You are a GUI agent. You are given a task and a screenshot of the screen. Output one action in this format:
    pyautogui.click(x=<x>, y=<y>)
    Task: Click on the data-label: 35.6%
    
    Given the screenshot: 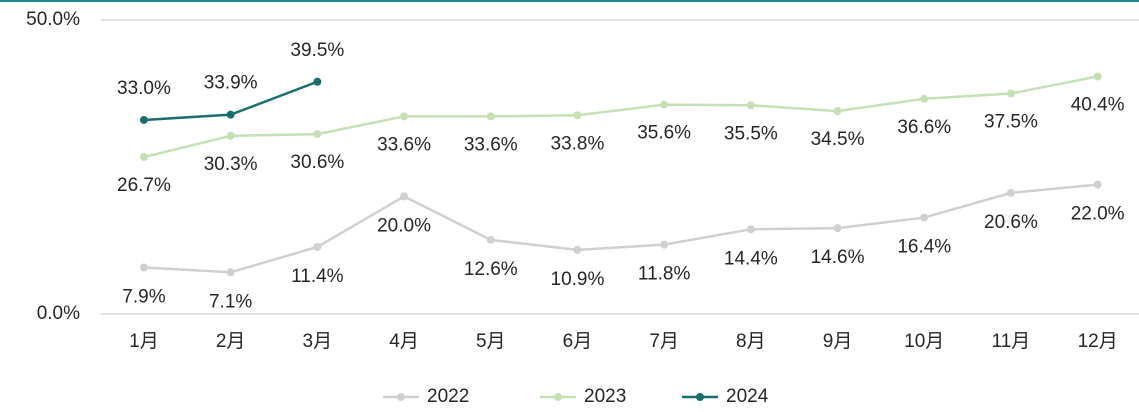 What is the action you would take?
    pyautogui.click(x=664, y=133)
    